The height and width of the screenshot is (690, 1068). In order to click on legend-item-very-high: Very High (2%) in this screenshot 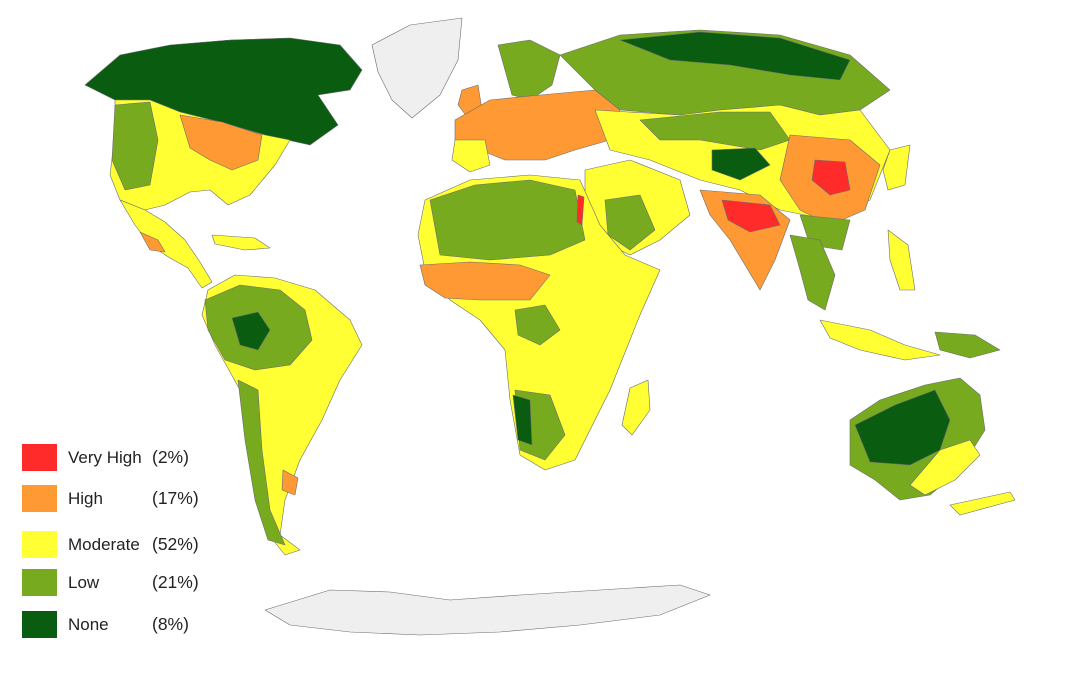, I will do `click(142, 459)`.